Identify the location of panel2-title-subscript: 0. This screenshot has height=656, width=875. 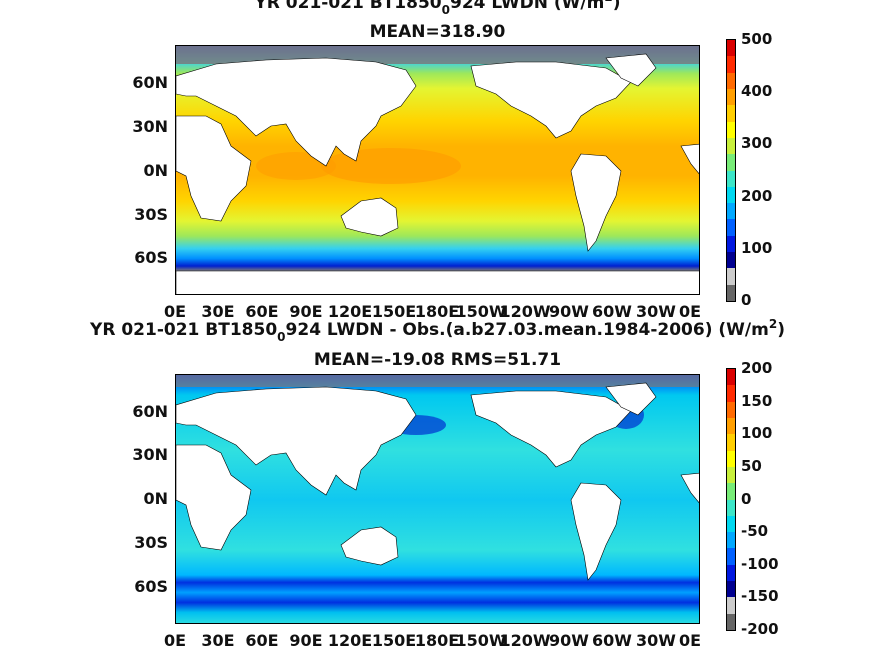
(281, 337).